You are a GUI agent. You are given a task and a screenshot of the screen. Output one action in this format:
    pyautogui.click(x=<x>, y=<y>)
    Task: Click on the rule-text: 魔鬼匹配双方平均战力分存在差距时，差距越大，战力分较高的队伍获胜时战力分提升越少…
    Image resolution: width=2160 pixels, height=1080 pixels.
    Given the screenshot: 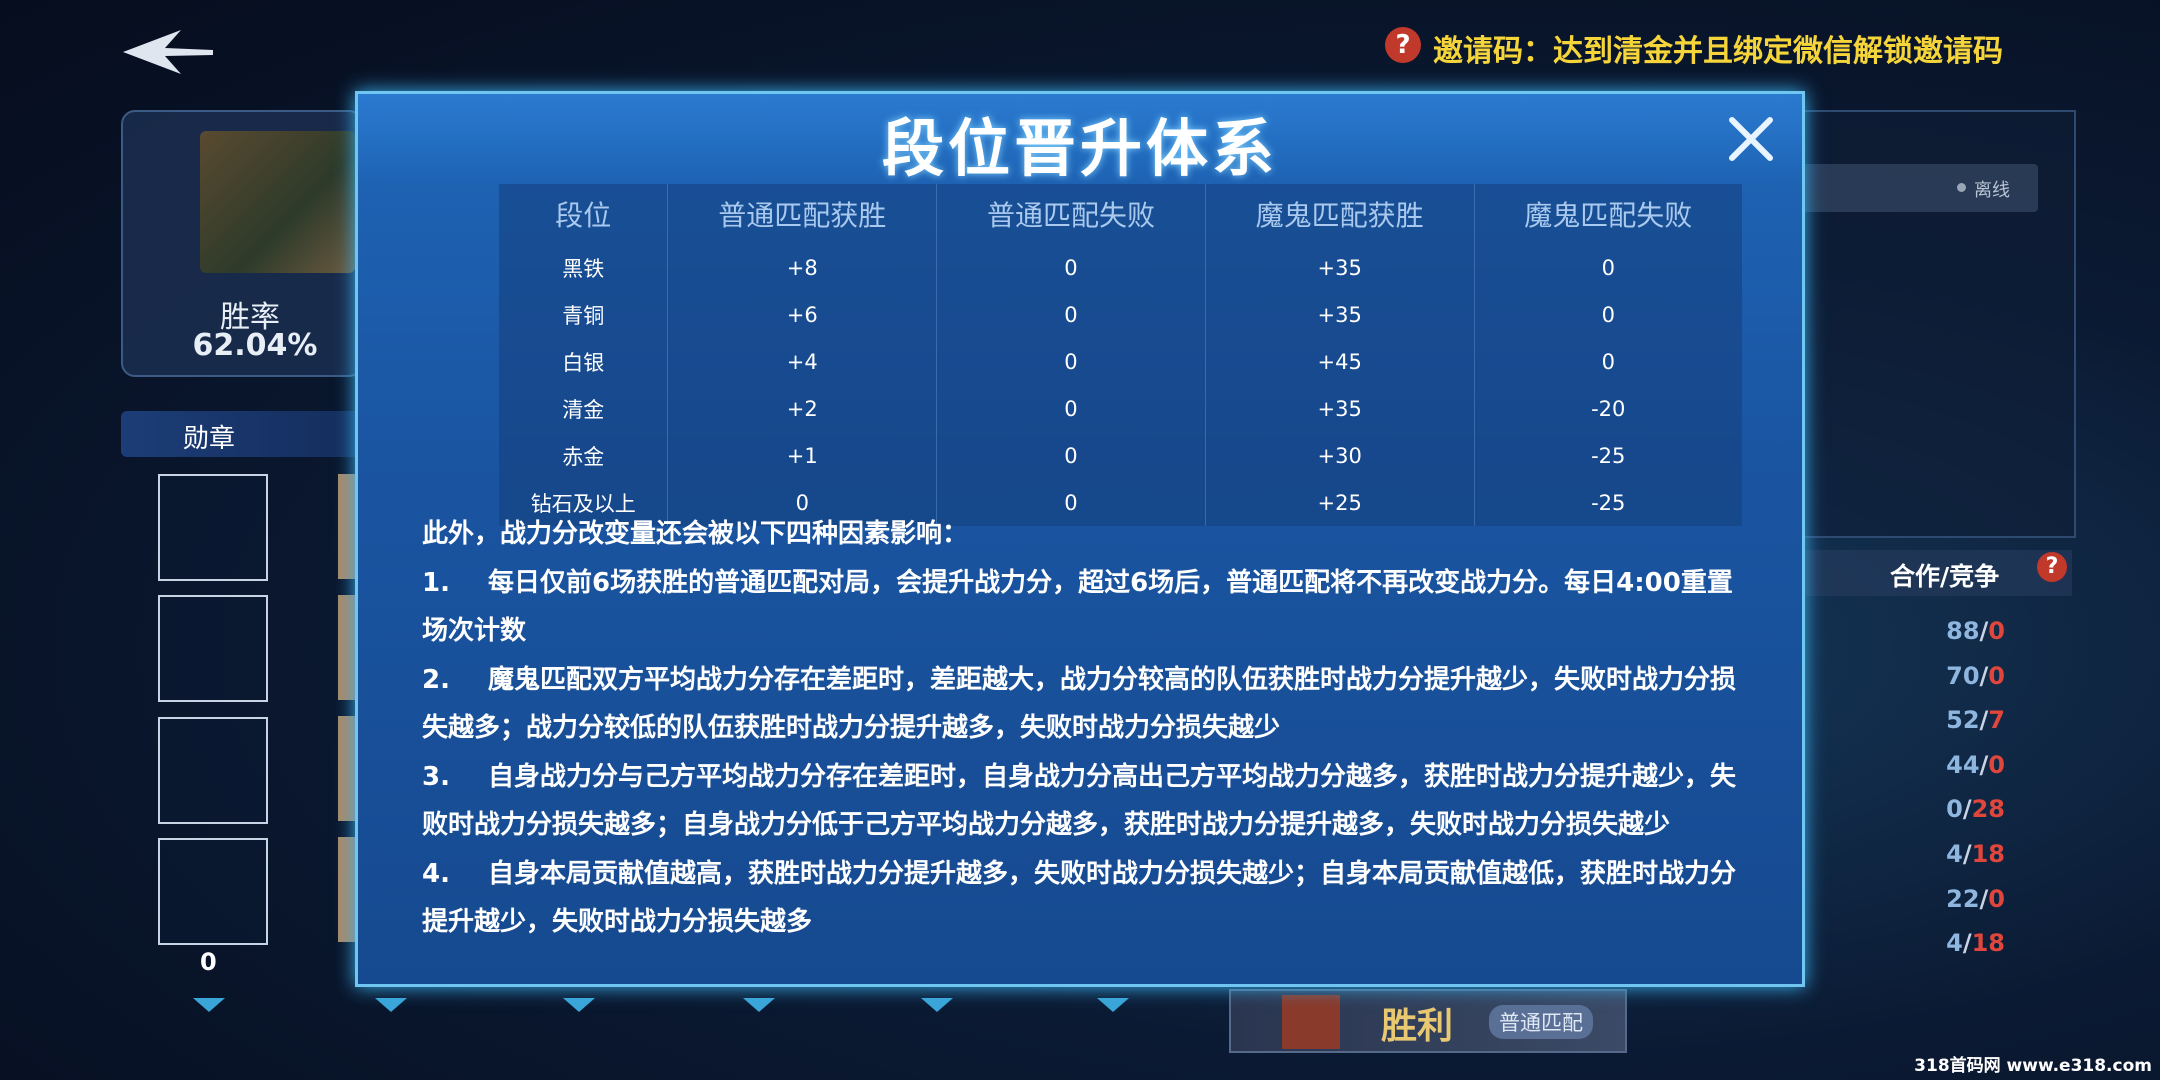 What is the action you would take?
    pyautogui.click(x=1079, y=704)
    